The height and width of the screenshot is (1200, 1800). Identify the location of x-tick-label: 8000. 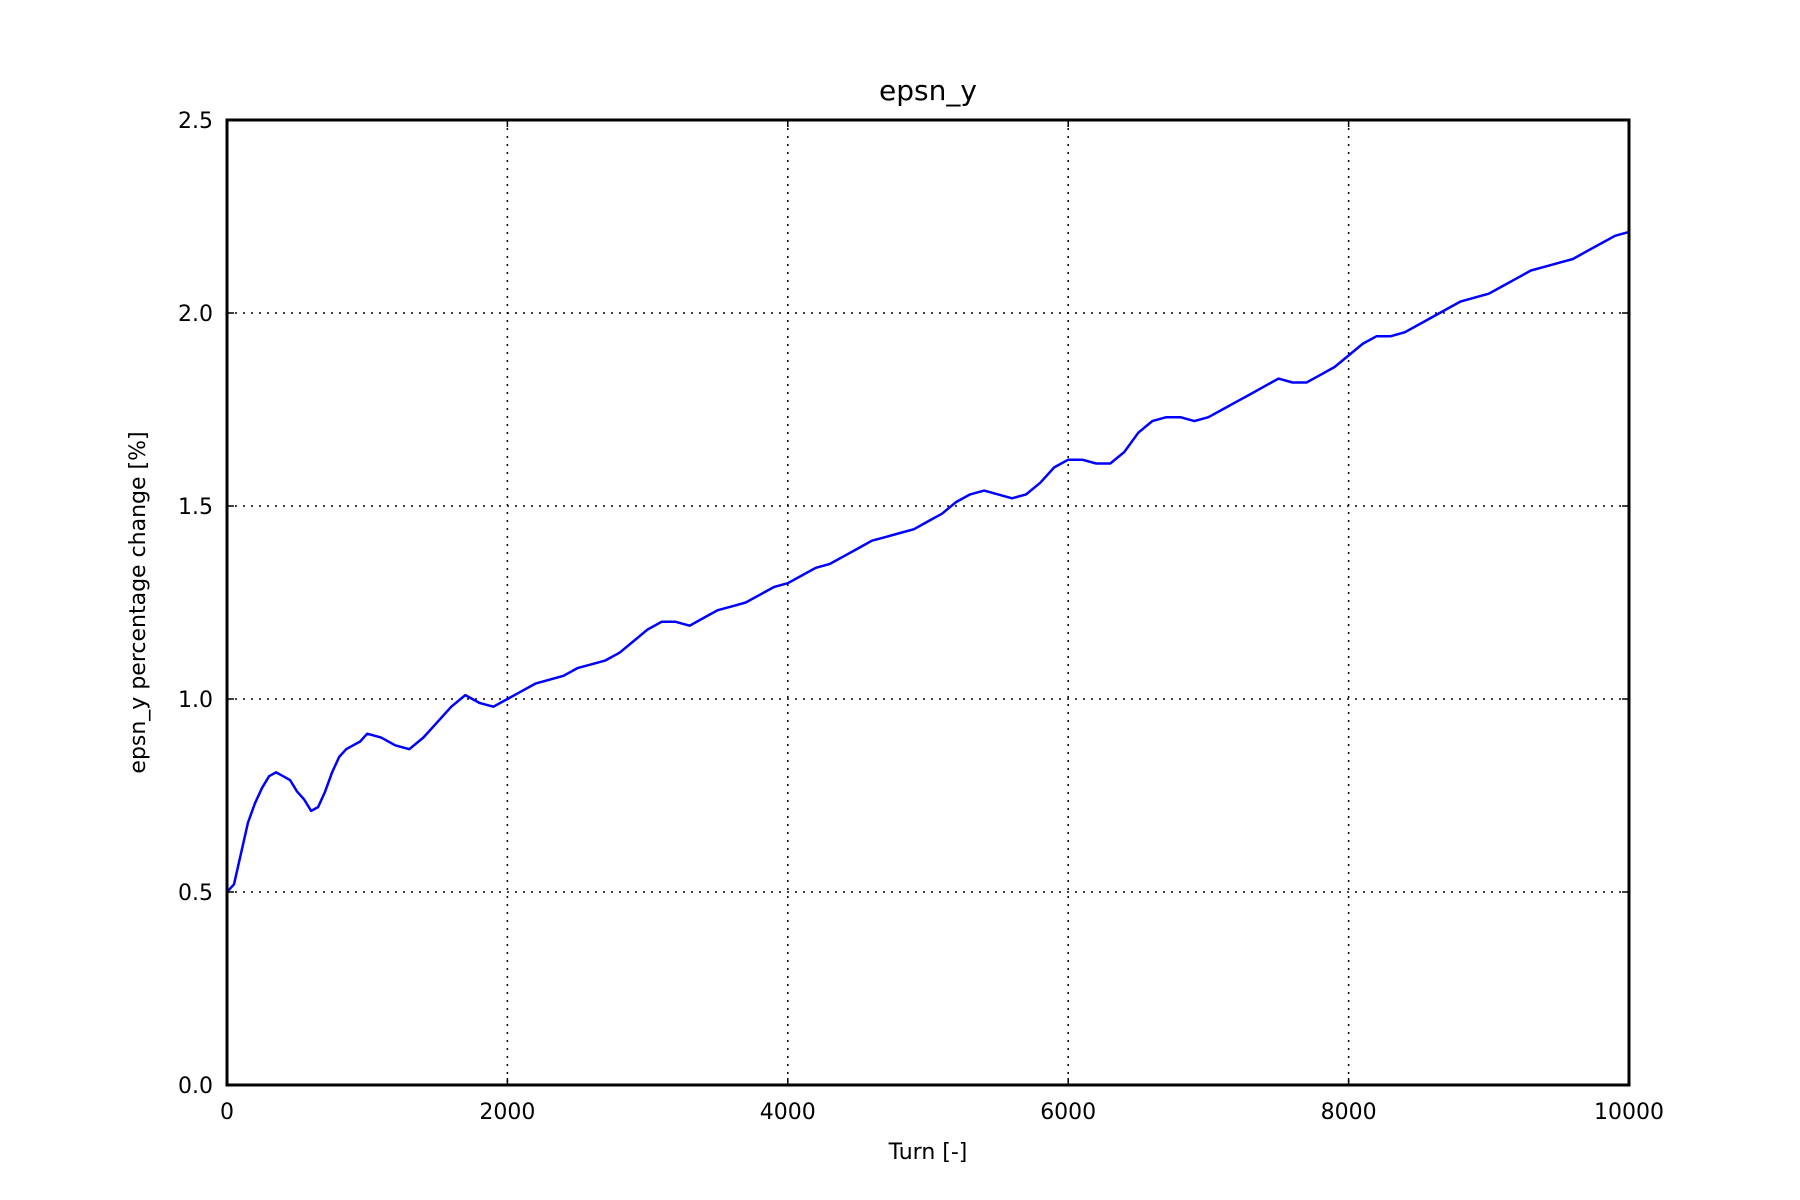
(1349, 1112).